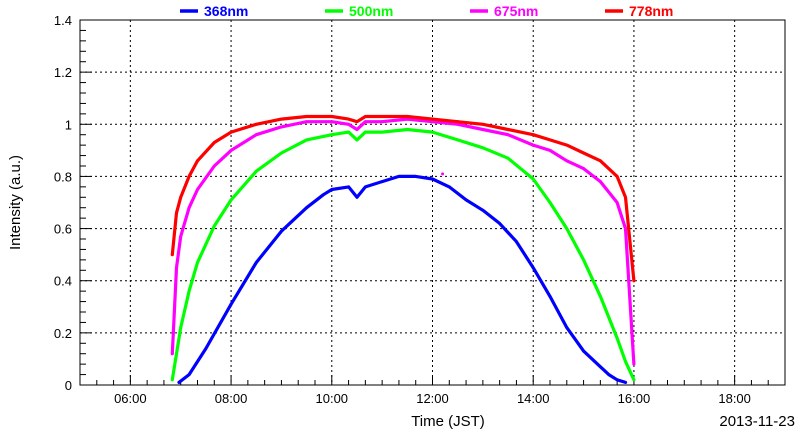  What do you see at coordinates (63, 72) in the screenshot?
I see `y-tick-label: 1.2` at bounding box center [63, 72].